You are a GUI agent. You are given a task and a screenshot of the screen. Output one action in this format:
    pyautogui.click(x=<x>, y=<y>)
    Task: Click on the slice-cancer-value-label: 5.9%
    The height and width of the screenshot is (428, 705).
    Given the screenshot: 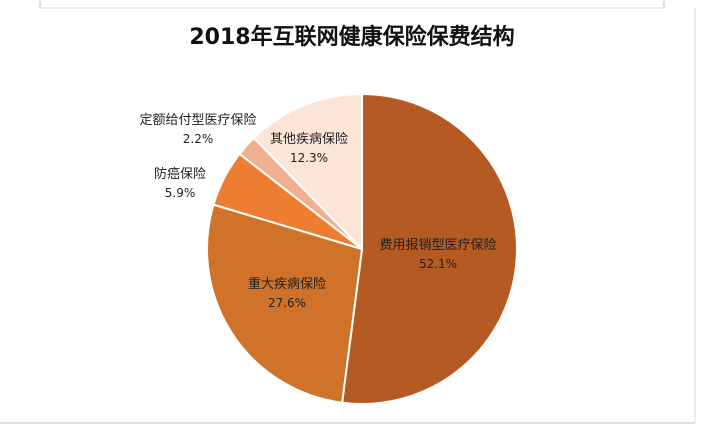 What is the action you would take?
    pyautogui.click(x=180, y=193)
    